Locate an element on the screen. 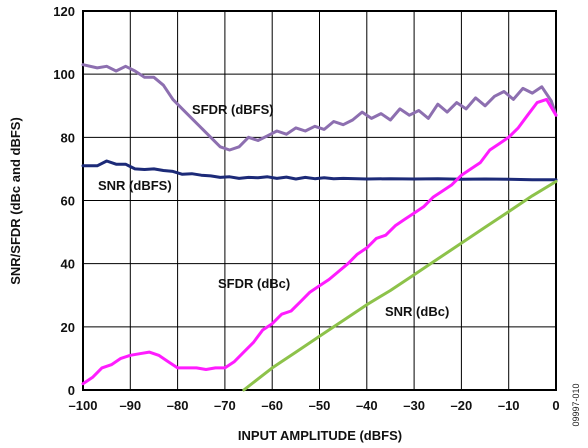 This screenshot has height=448, width=588. x-tick-label: –90 is located at coordinates (130, 405).